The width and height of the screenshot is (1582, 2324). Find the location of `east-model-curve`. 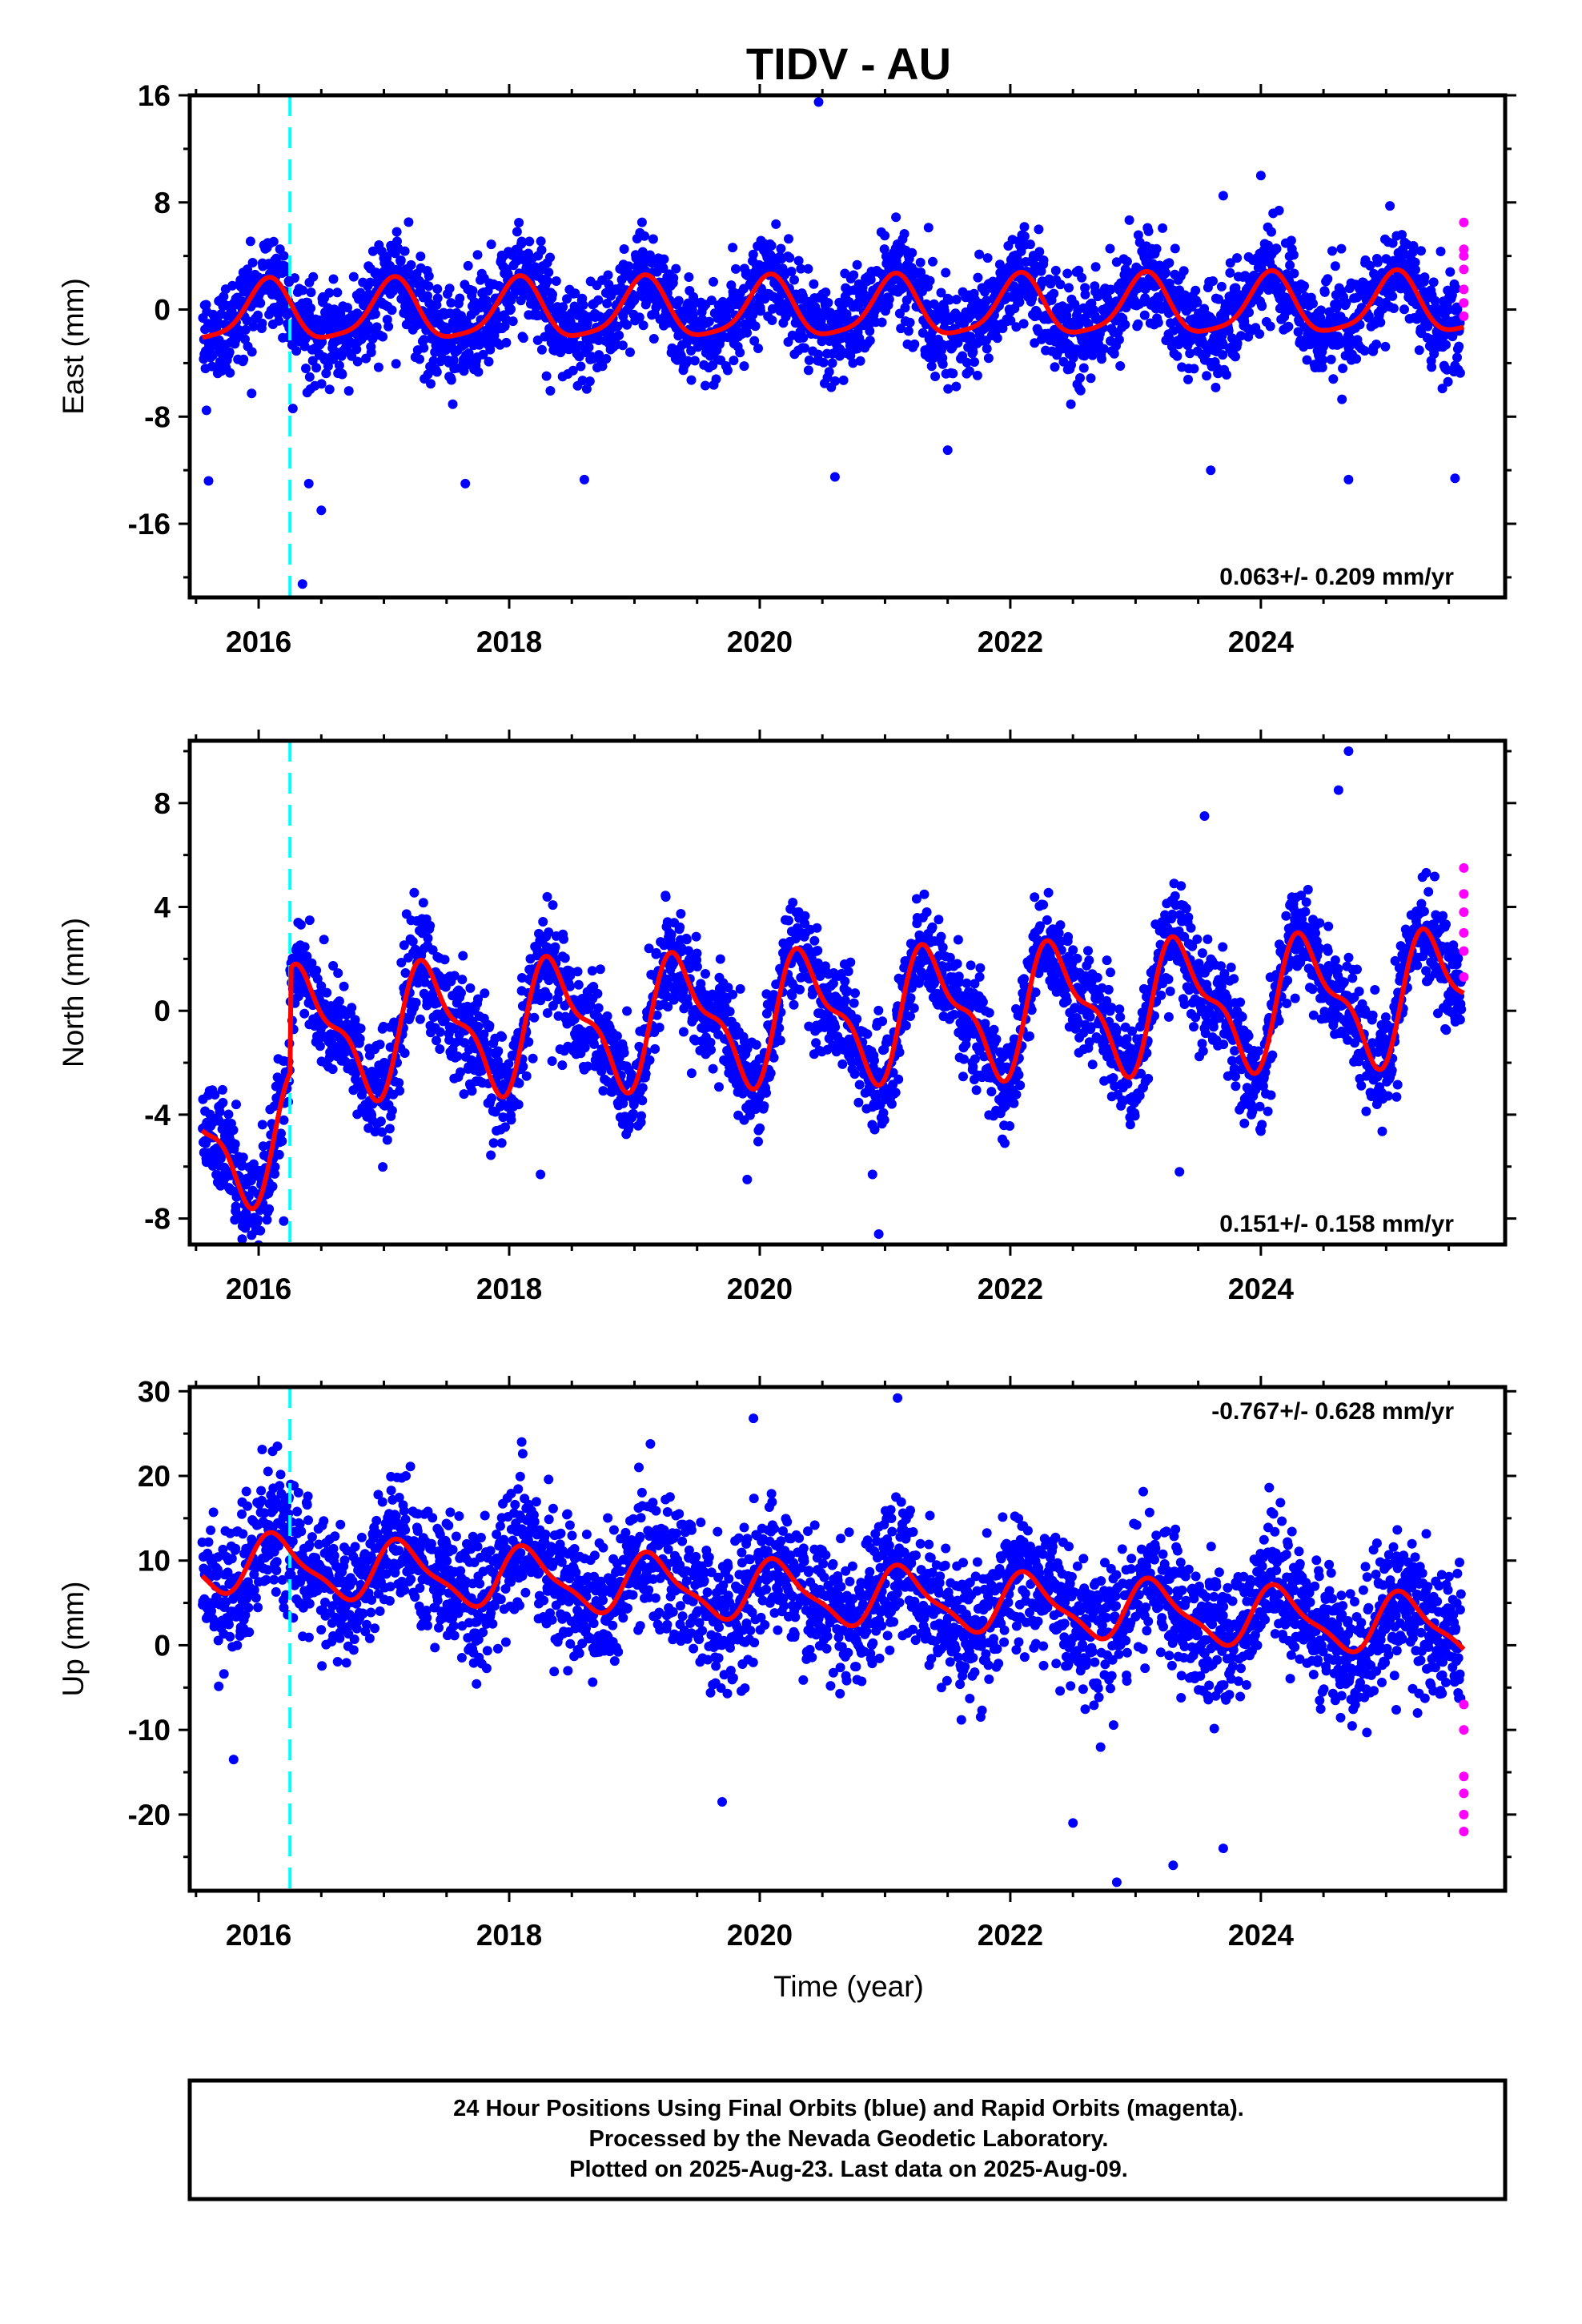

east-model-curve is located at coordinates (833, 303).